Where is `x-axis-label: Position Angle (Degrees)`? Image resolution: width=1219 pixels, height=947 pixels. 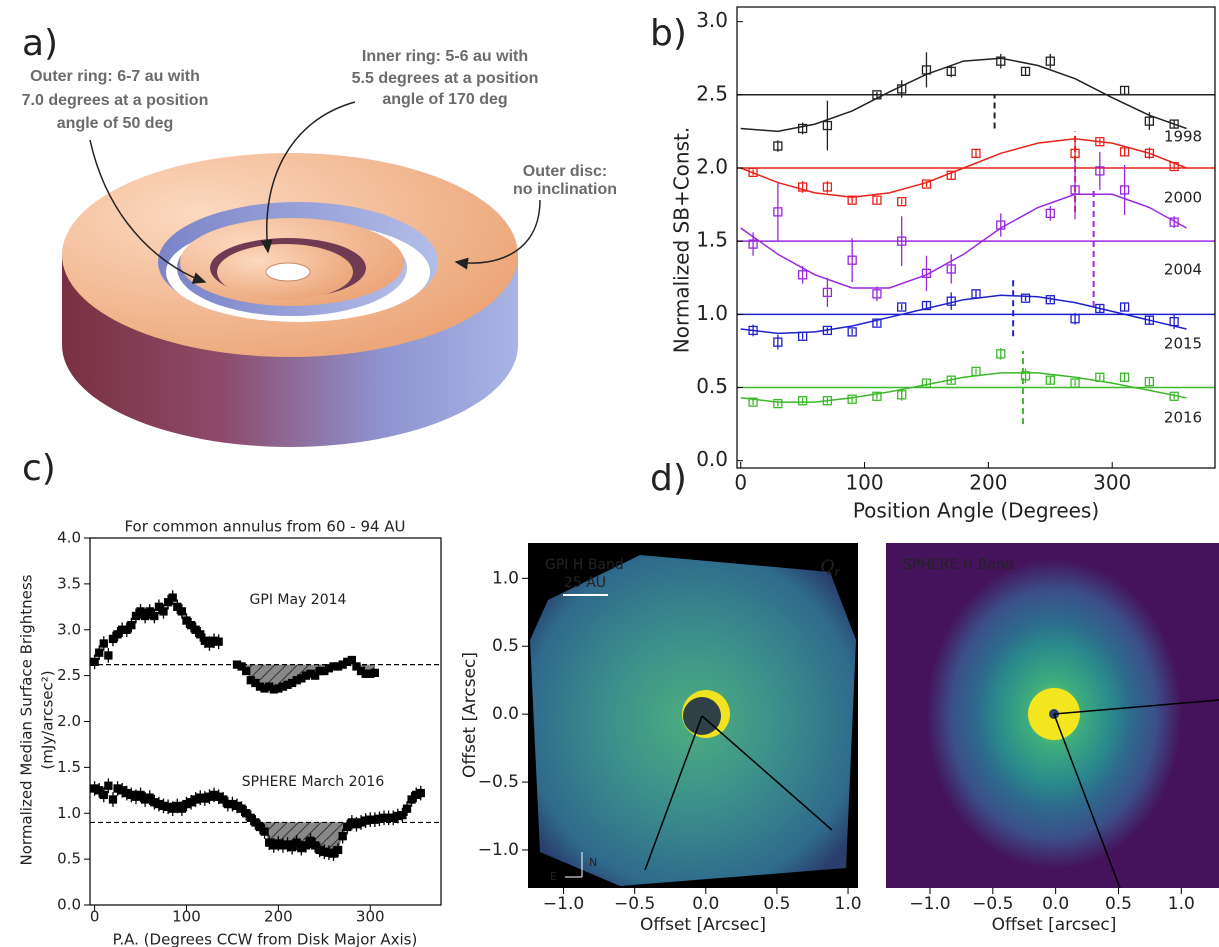 x-axis-label: Position Angle (Degrees) is located at coordinates (976, 511).